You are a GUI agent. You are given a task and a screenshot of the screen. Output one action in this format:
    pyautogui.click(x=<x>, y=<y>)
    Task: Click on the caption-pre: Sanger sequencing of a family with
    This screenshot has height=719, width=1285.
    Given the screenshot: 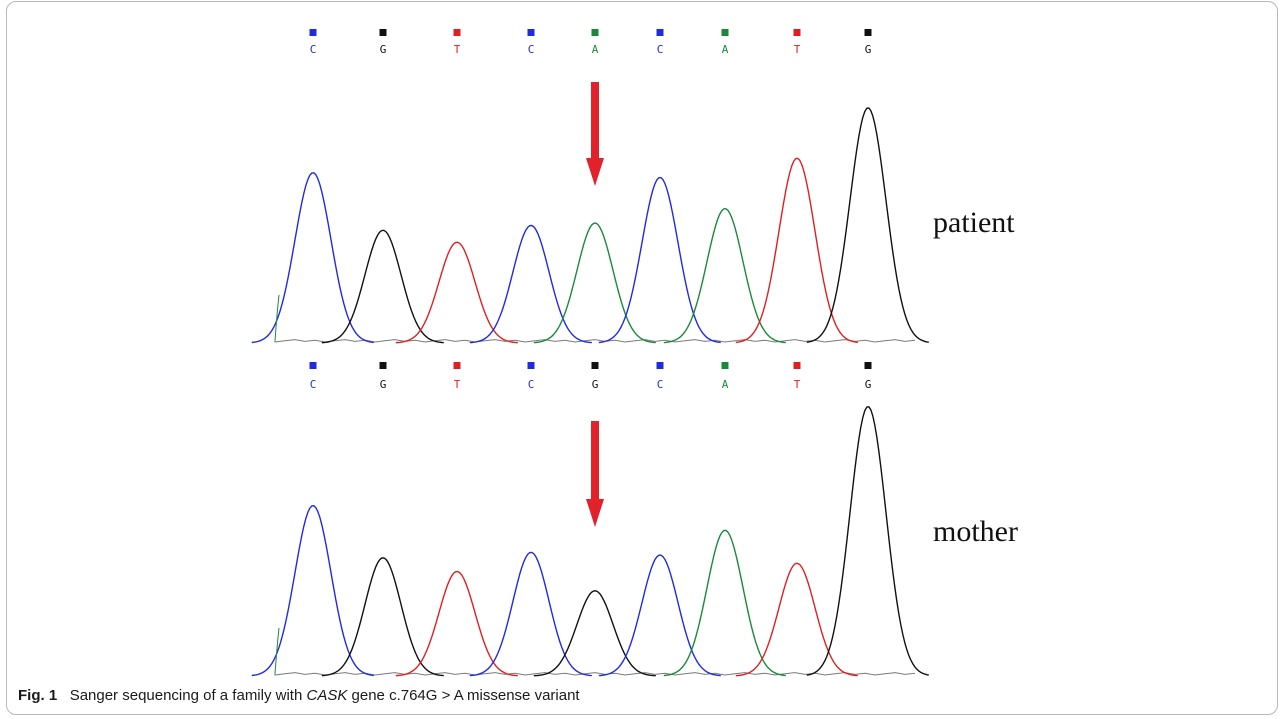 What is the action you would take?
    pyautogui.click(x=186, y=695)
    